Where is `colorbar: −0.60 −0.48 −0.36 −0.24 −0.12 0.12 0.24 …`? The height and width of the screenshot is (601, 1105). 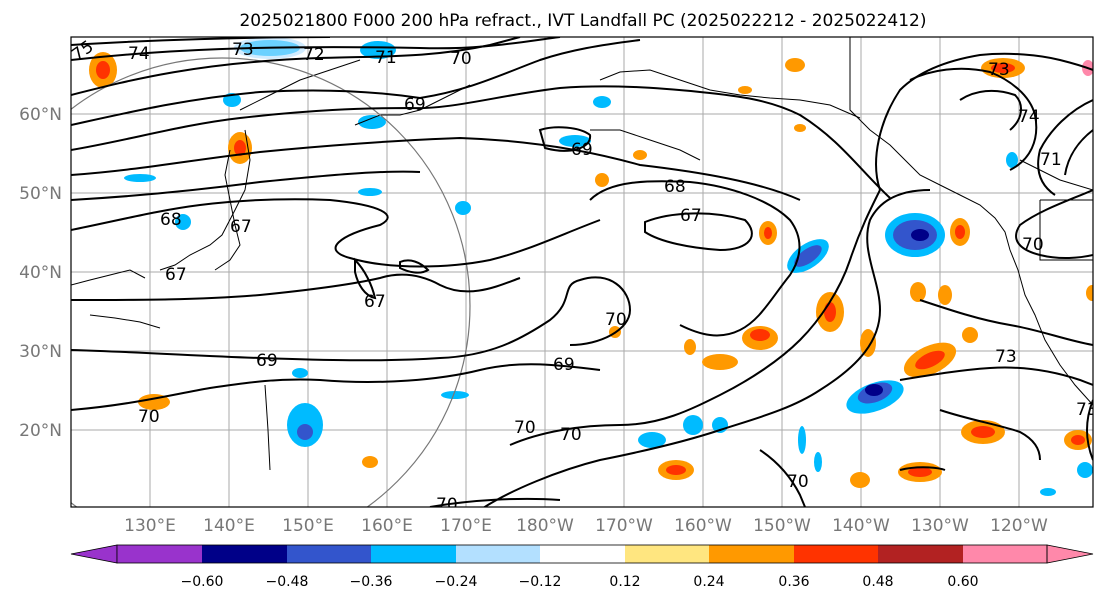 colorbar: −0.60 −0.48 −0.36 −0.24 −0.12 0.12 0.24 … is located at coordinates (582, 567).